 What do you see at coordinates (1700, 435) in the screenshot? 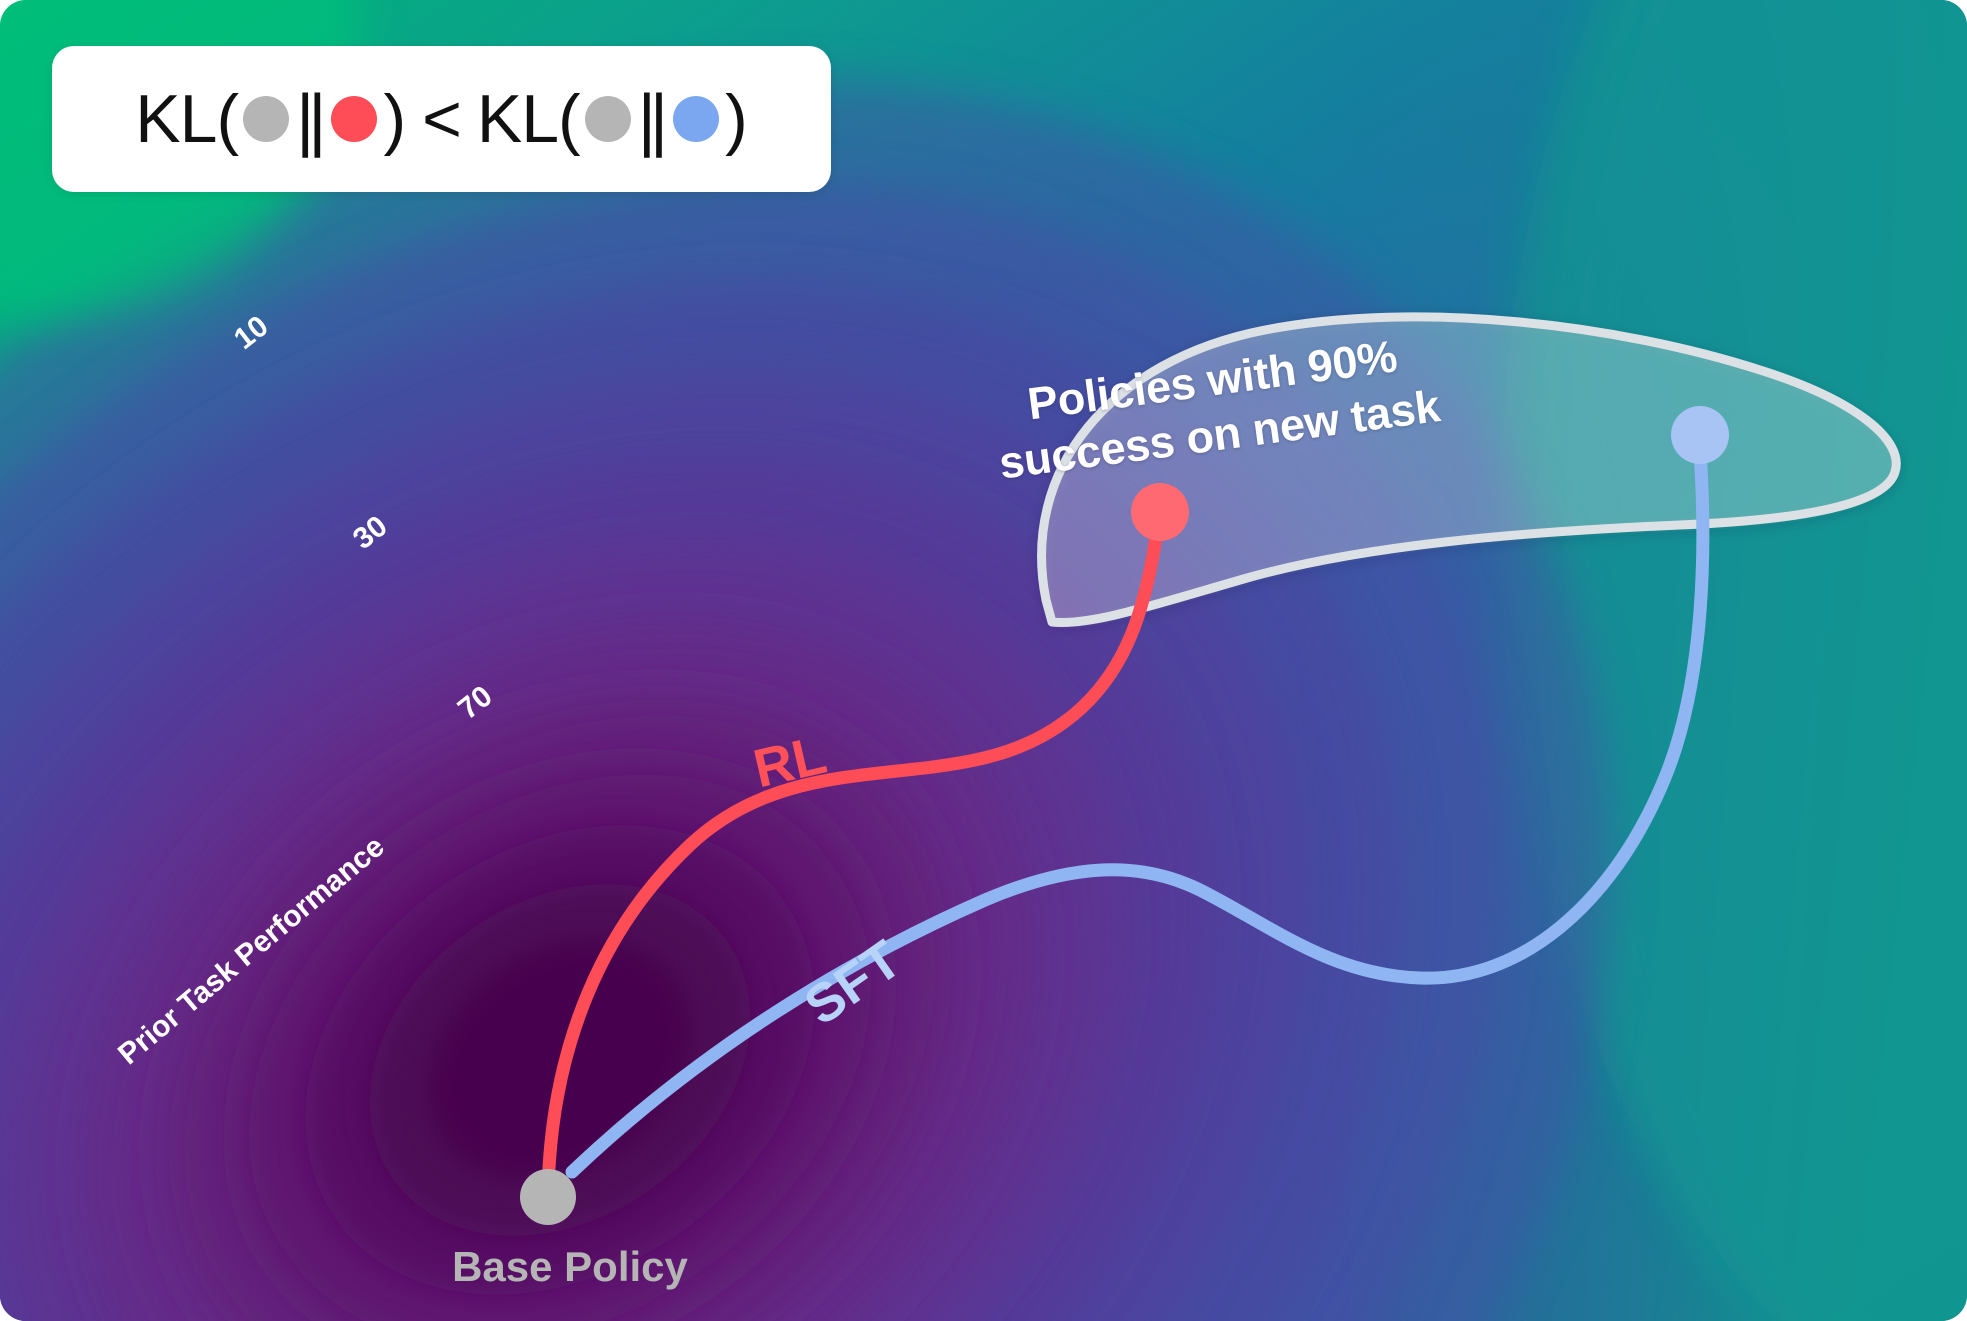
I see `sft-endpoint-dot` at bounding box center [1700, 435].